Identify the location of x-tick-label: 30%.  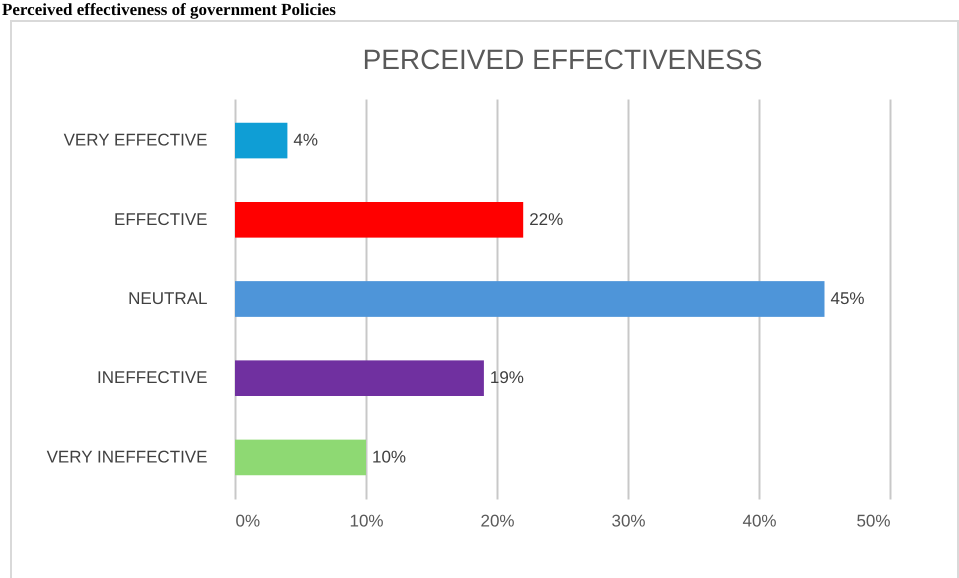
(628, 521).